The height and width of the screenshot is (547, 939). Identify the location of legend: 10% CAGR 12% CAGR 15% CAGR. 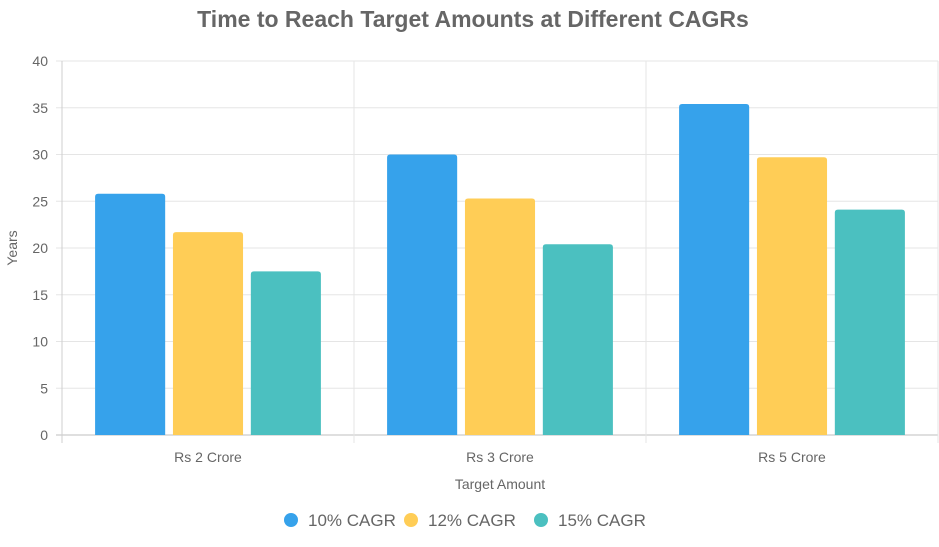
(465, 520).